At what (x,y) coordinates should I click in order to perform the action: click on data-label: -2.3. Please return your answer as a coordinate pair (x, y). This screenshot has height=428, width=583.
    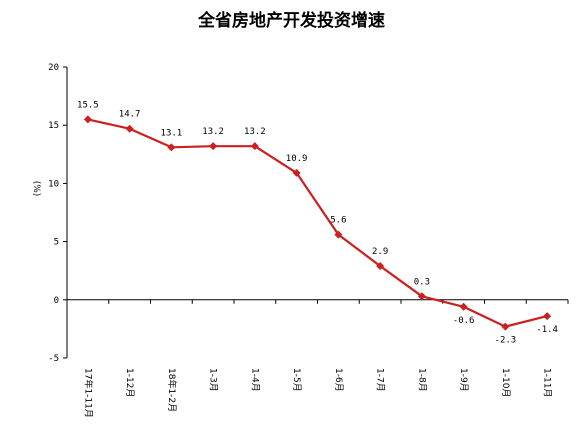
    Looking at the image, I should click on (506, 341).